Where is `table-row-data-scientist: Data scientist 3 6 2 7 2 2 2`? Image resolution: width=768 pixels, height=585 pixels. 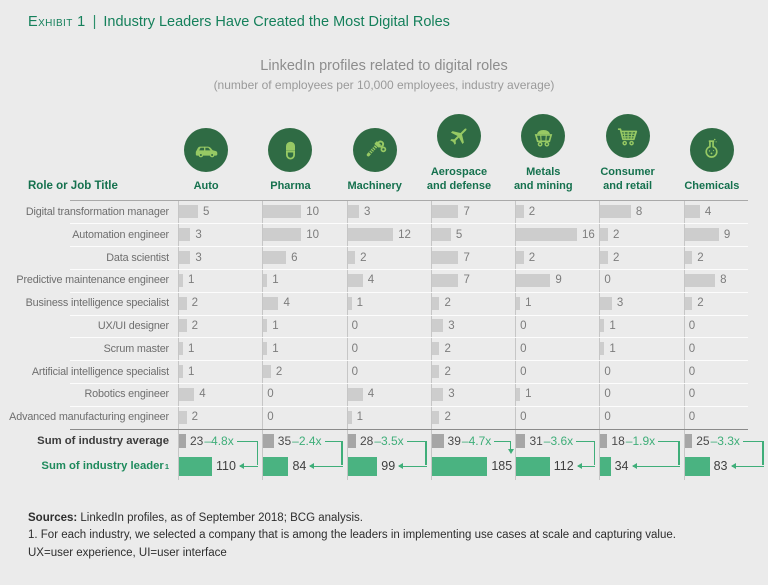 table-row-data-scientist: Data scientist 3 6 2 7 2 2 2 is located at coordinates (398, 257).